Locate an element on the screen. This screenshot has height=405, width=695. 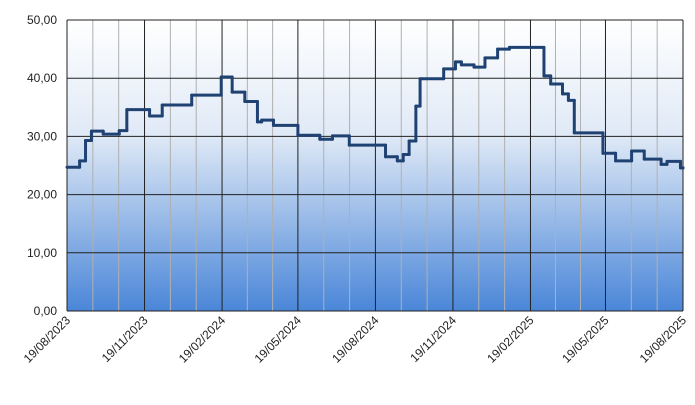
x-tick-label: 19/08/2024 is located at coordinates (355, 339).